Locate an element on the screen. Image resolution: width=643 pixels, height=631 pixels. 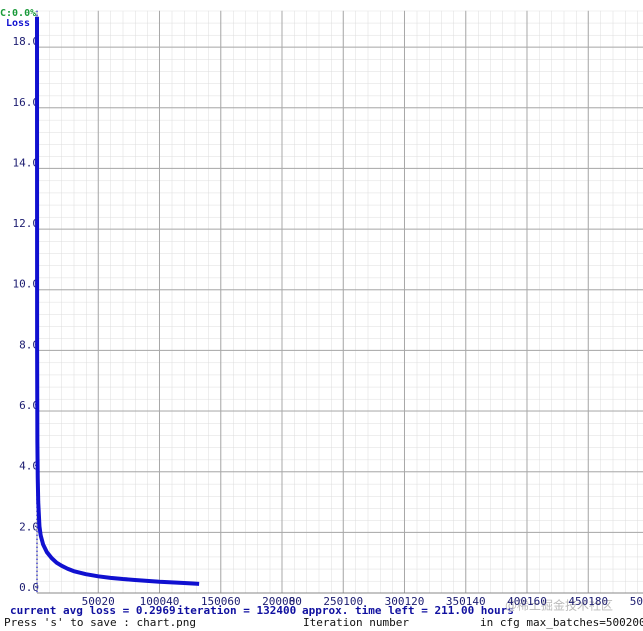
y-tick-label: 10.0 is located at coordinates (26, 284).